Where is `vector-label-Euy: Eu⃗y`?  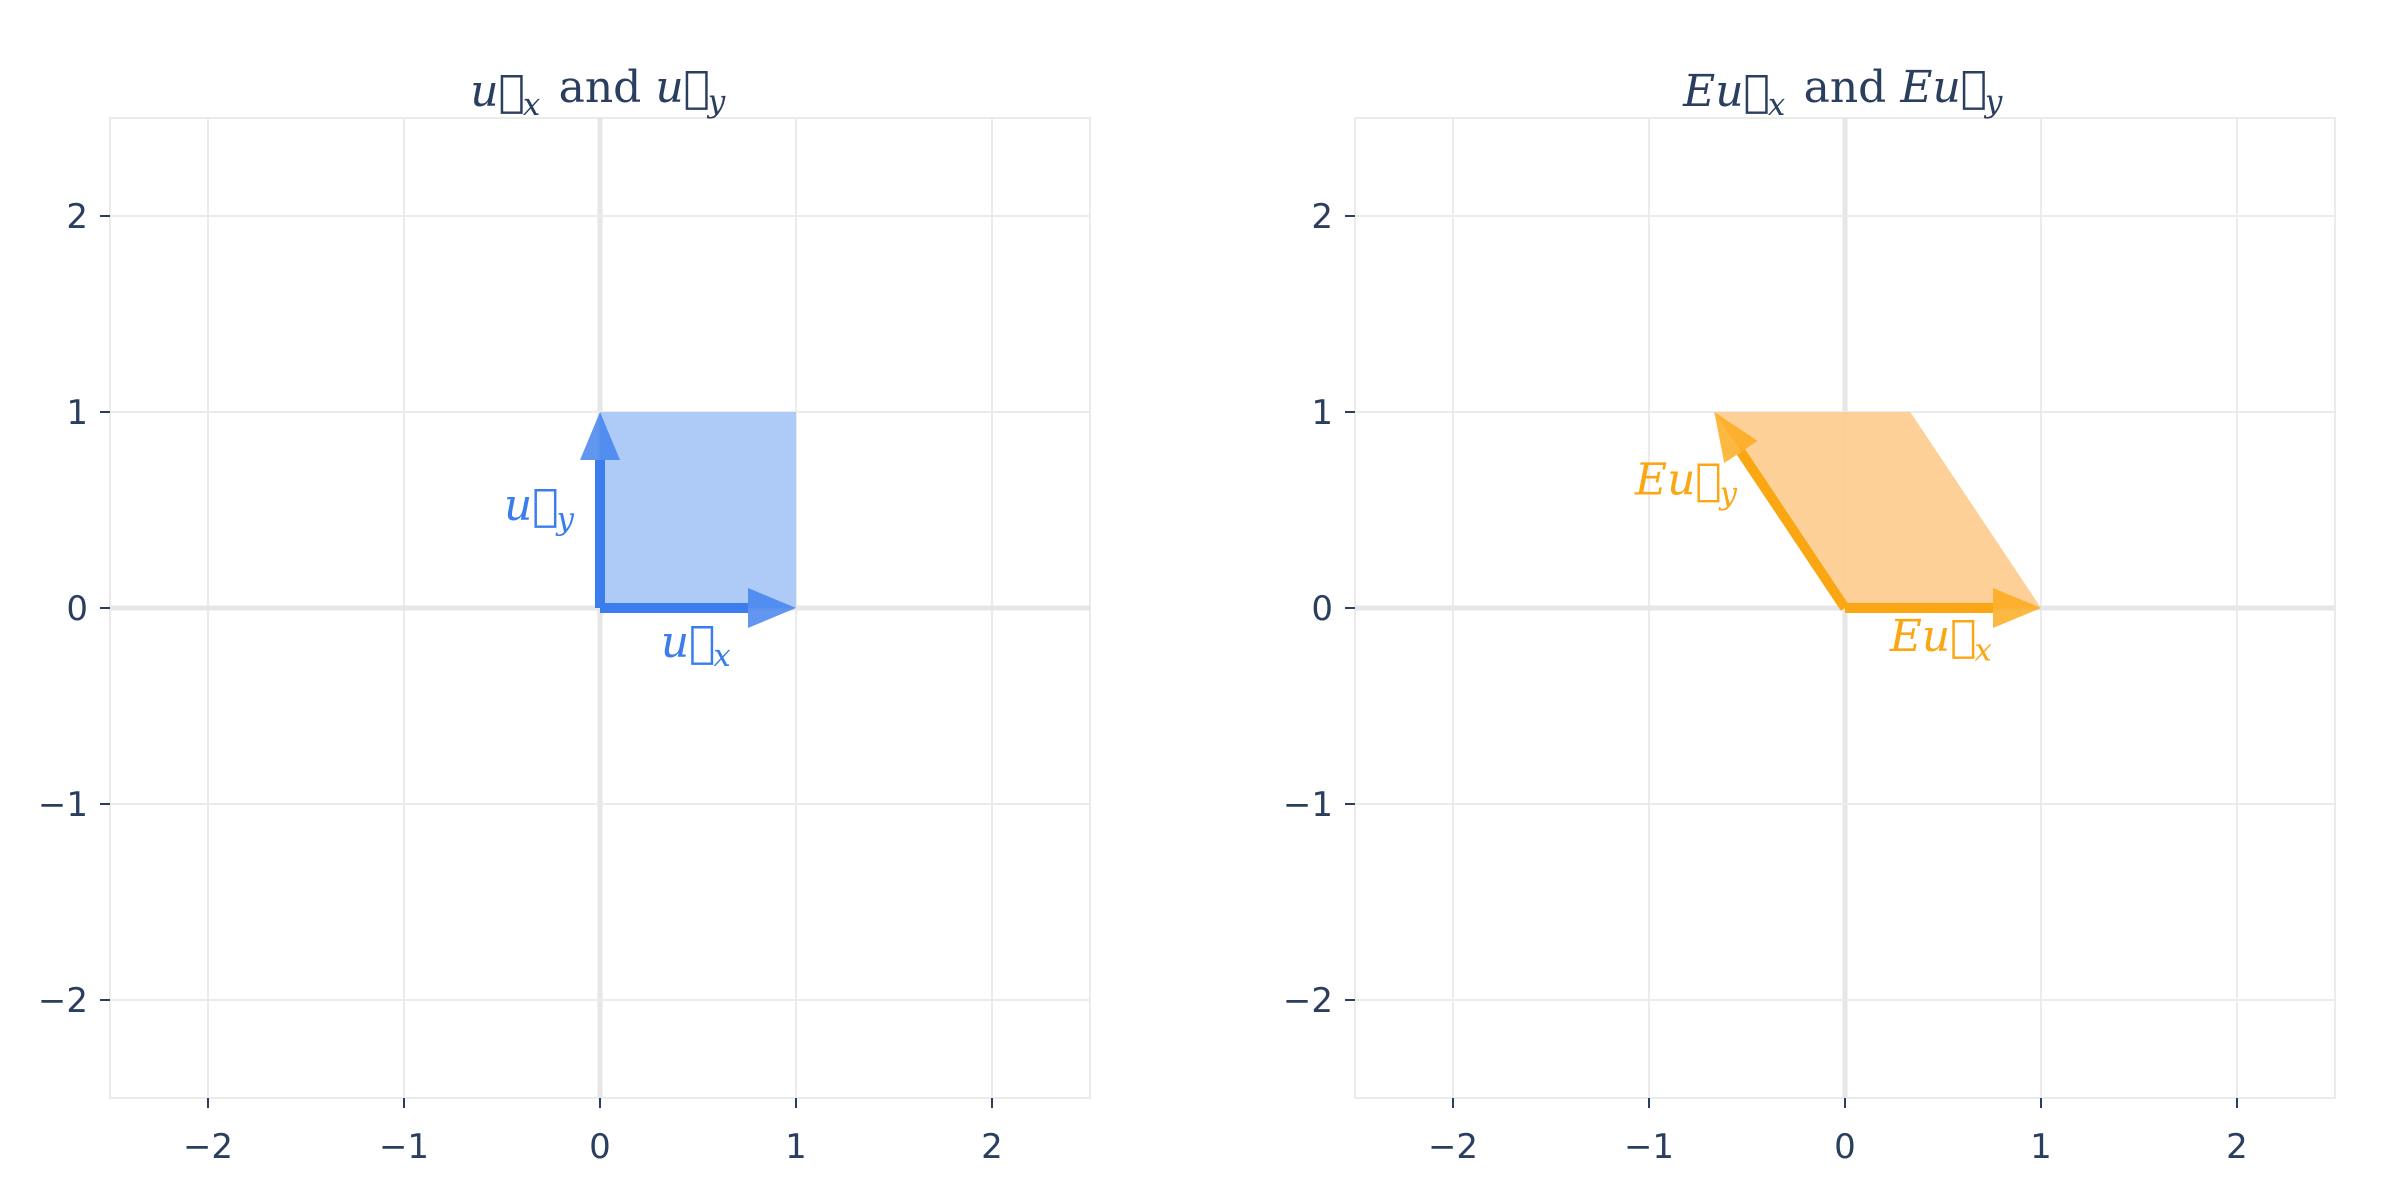
vector-label-Euy: Eu⃗y is located at coordinates (1687, 480).